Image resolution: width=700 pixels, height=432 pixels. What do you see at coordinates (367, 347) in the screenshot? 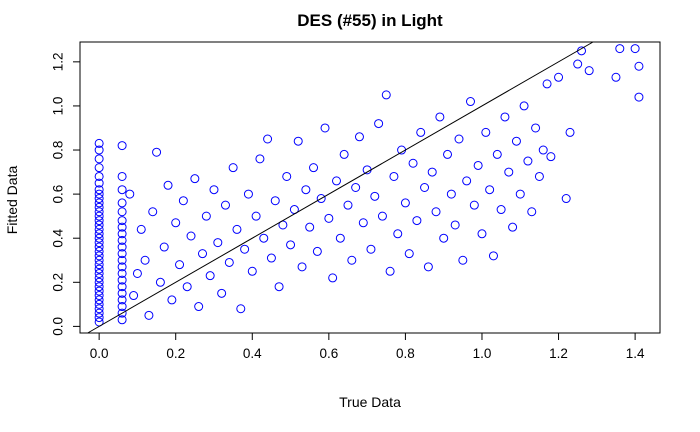
I see `x-axis: 0.0 0.2 0.4 0.6 0.8 1.0 1.2 1.4` at bounding box center [367, 347].